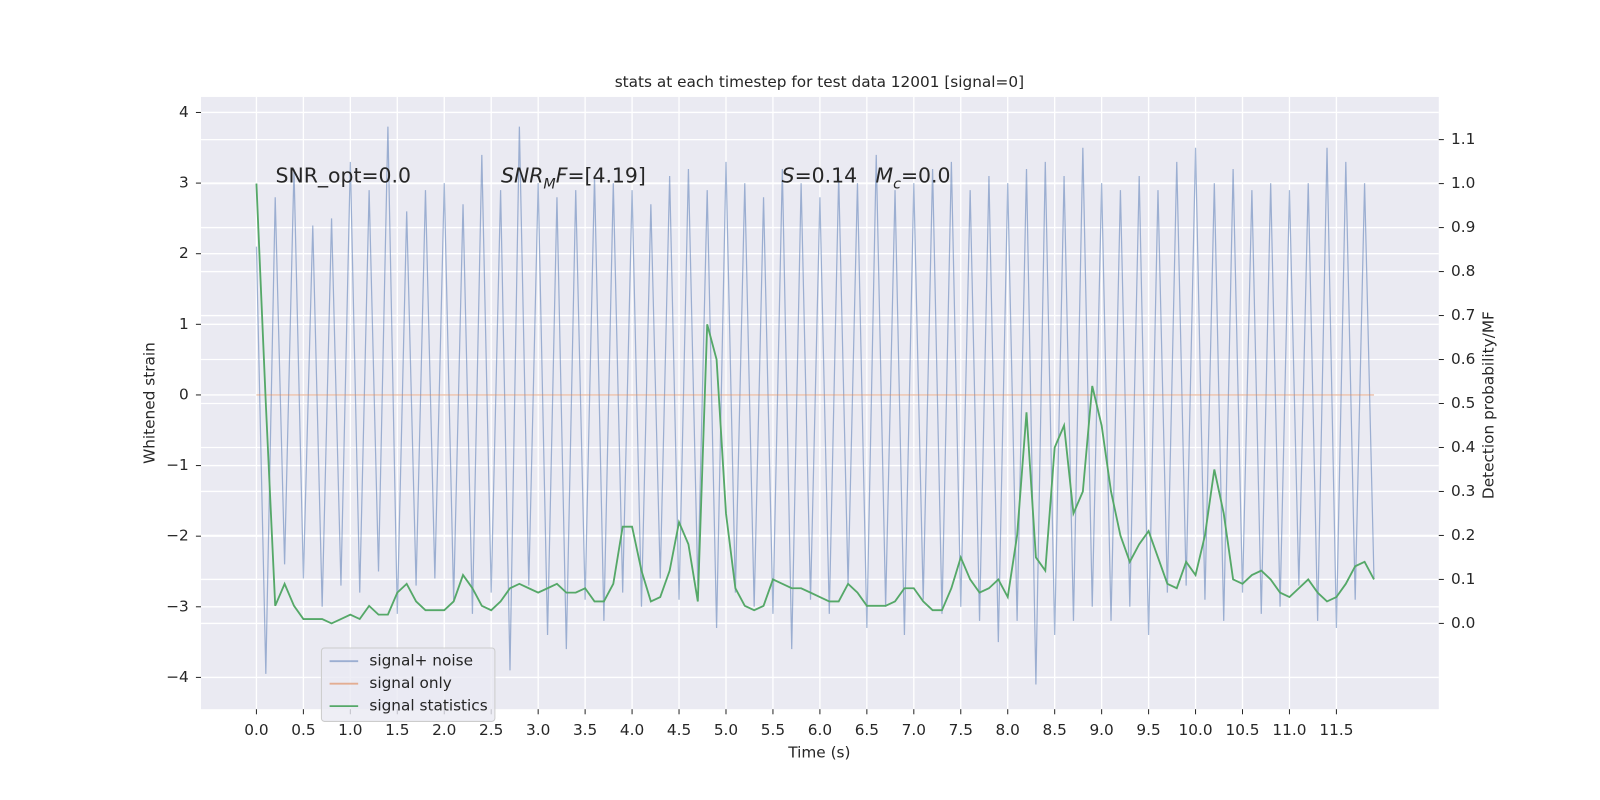 This screenshot has height=800, width=1600. What do you see at coordinates (788, 176) in the screenshot?
I see `annotation-part: S` at bounding box center [788, 176].